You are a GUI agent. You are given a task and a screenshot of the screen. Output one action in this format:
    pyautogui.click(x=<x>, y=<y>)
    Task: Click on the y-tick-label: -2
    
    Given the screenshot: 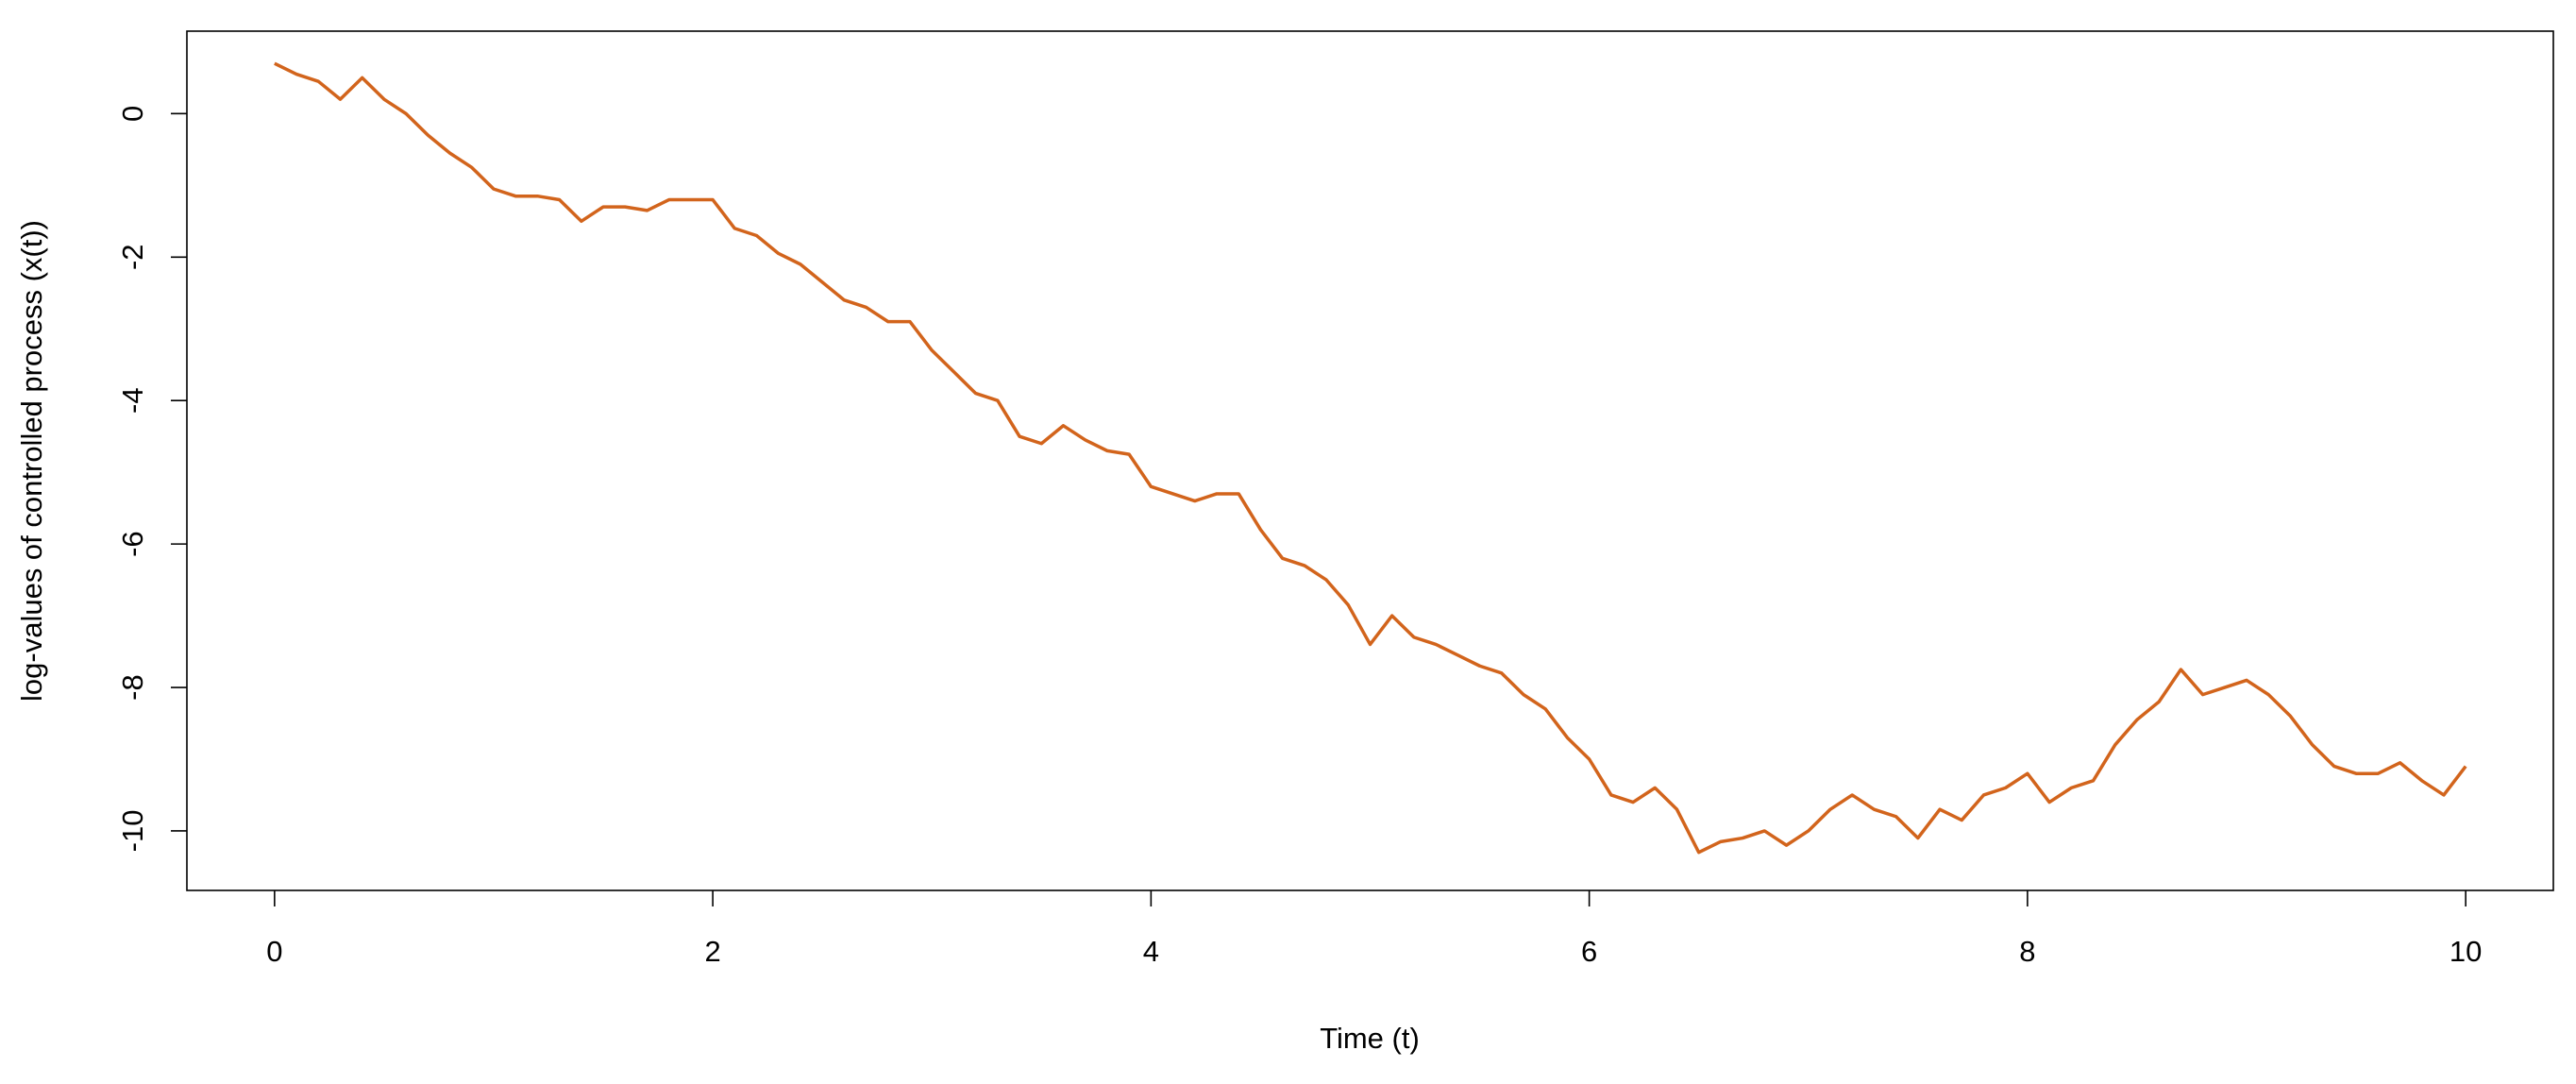 What is the action you would take?
    pyautogui.click(x=132, y=257)
    